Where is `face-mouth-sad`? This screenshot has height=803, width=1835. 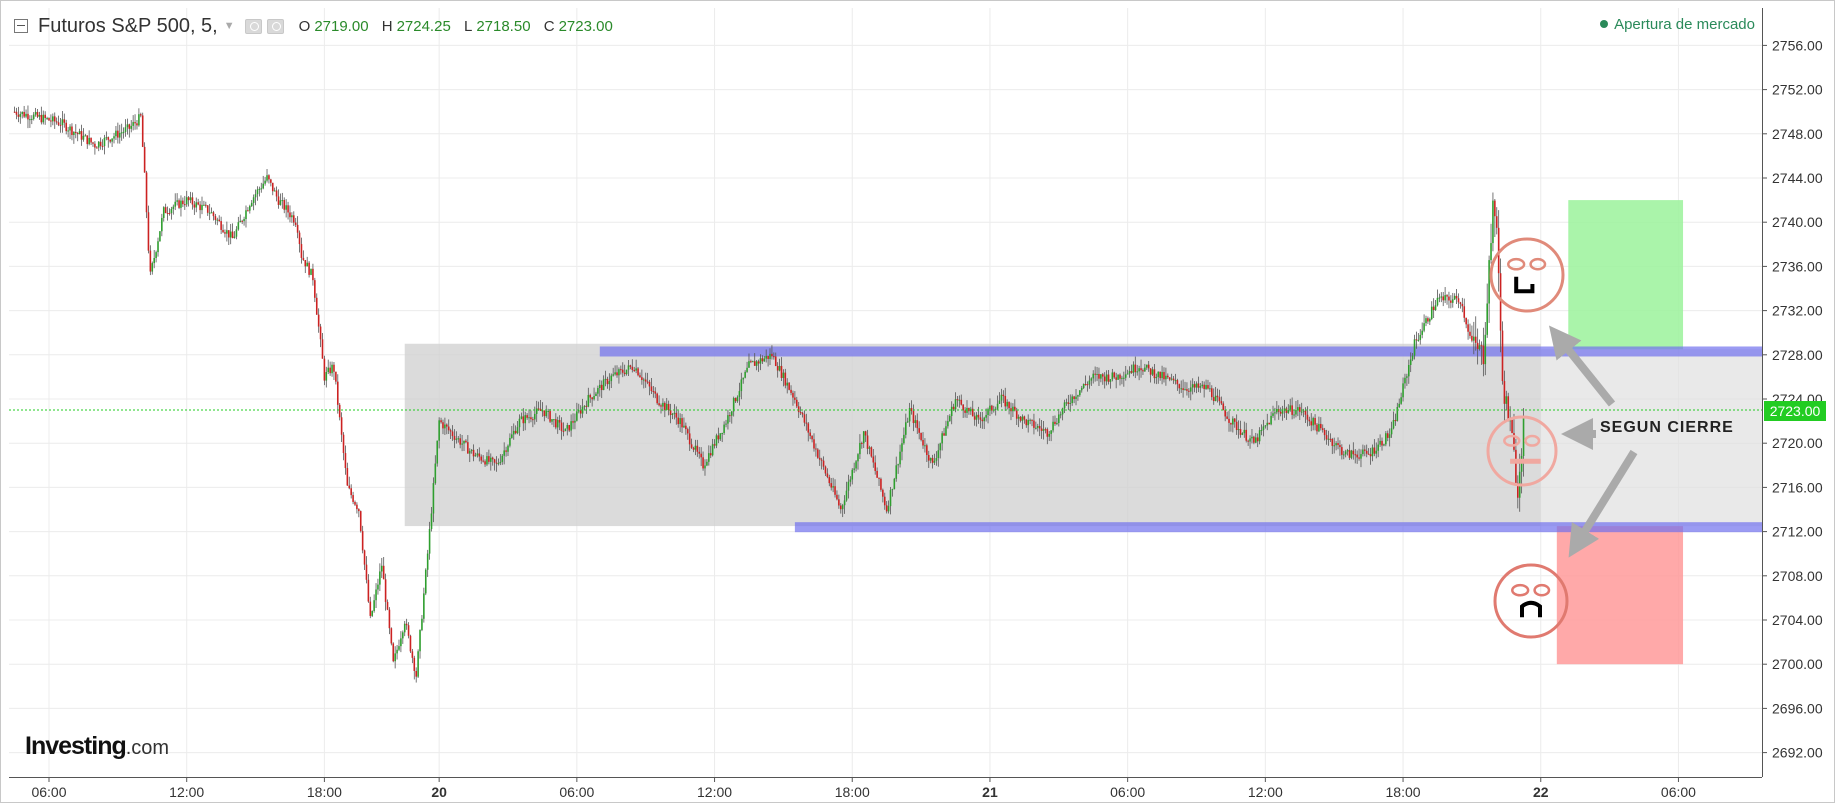
face-mouth-sad is located at coordinates (1531, 609).